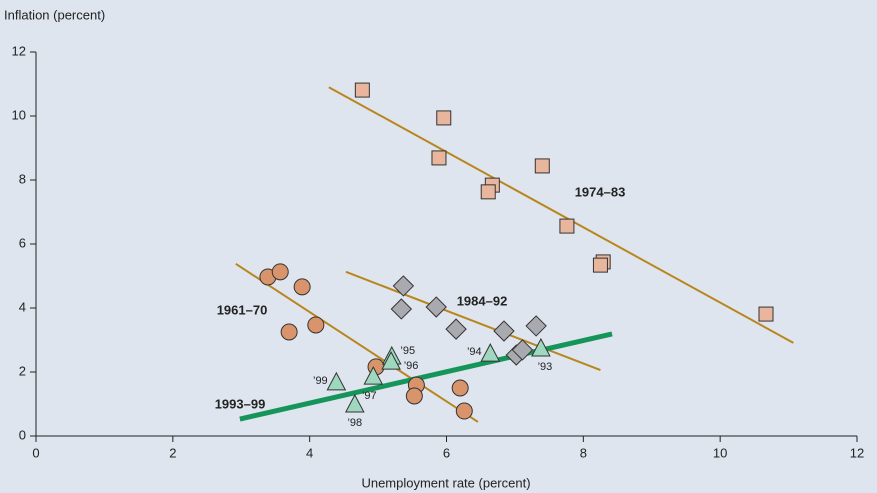  What do you see at coordinates (720, 452) in the screenshot?
I see `x-tick-label: 10` at bounding box center [720, 452].